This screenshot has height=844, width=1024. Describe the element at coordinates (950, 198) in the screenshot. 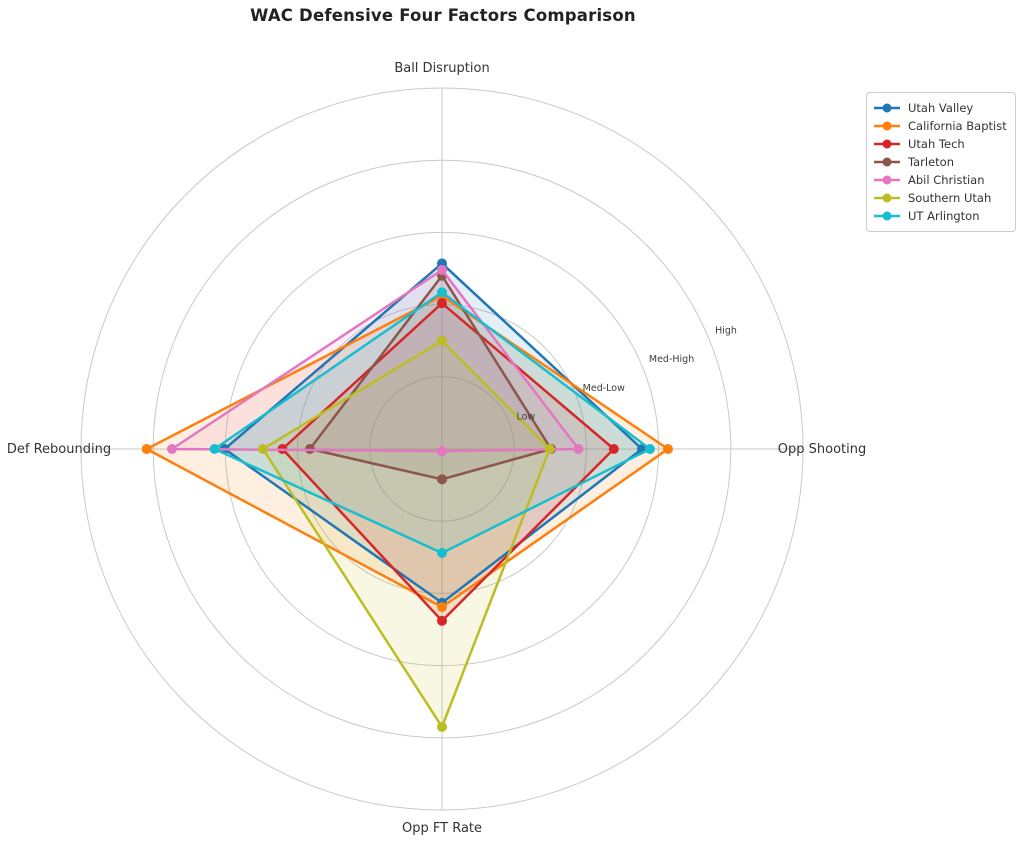

I see `legend-label: Southern Utah` at that location.